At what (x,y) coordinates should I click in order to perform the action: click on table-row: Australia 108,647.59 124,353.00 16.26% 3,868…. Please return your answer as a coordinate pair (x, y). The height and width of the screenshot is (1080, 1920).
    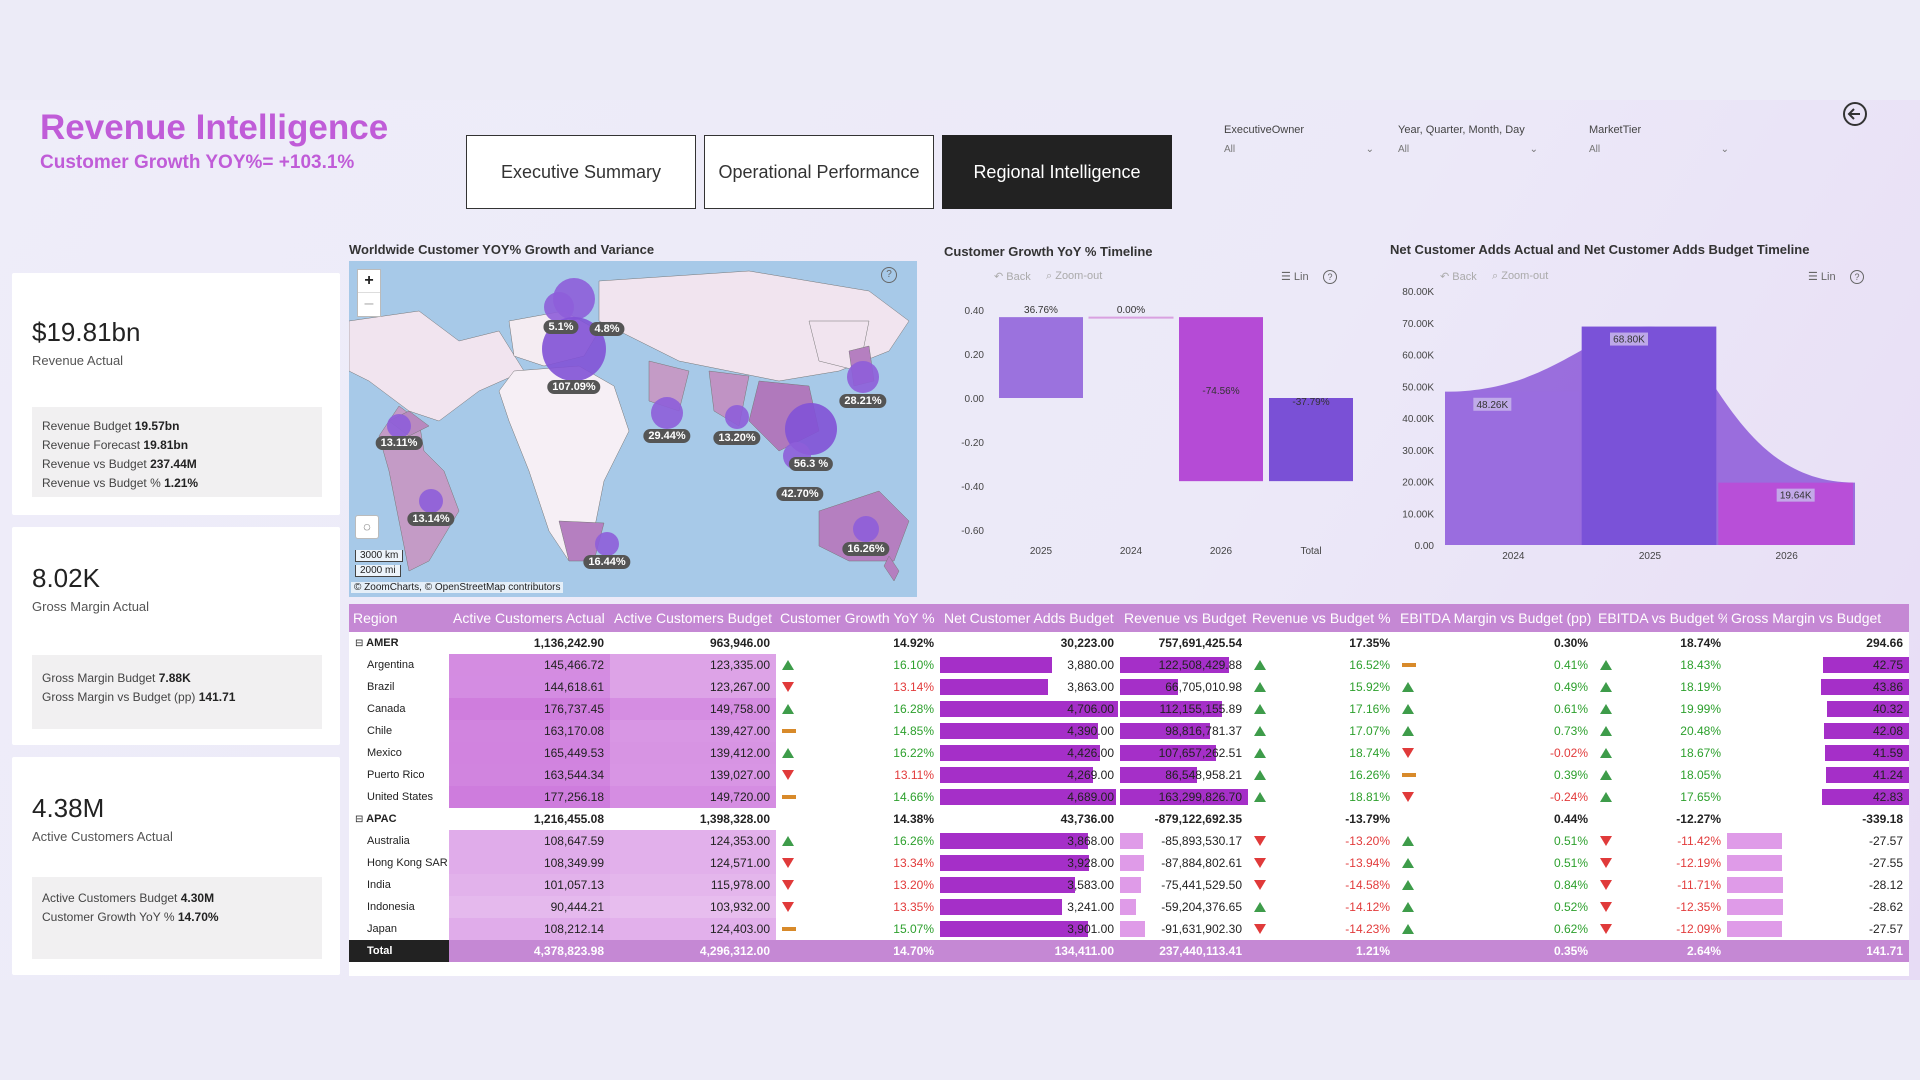
    Looking at the image, I should click on (1129, 841).